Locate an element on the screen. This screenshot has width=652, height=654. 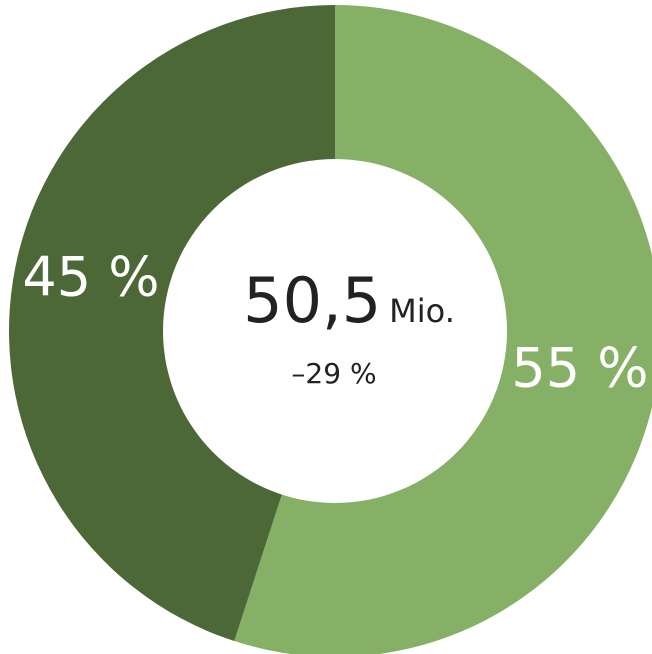
center-value: 50,5 is located at coordinates (312, 300).